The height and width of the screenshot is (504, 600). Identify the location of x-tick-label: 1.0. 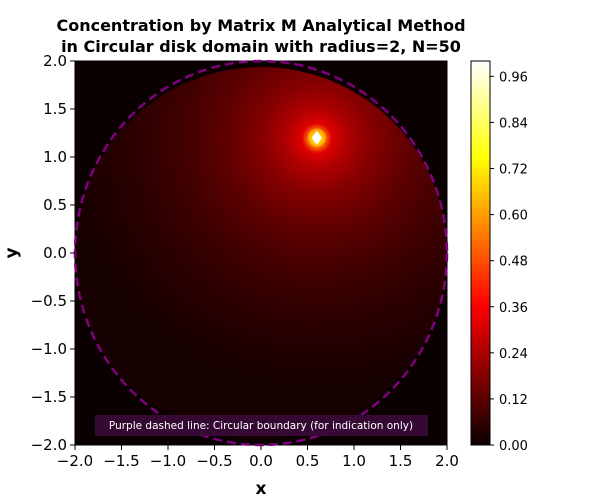
(354, 461).